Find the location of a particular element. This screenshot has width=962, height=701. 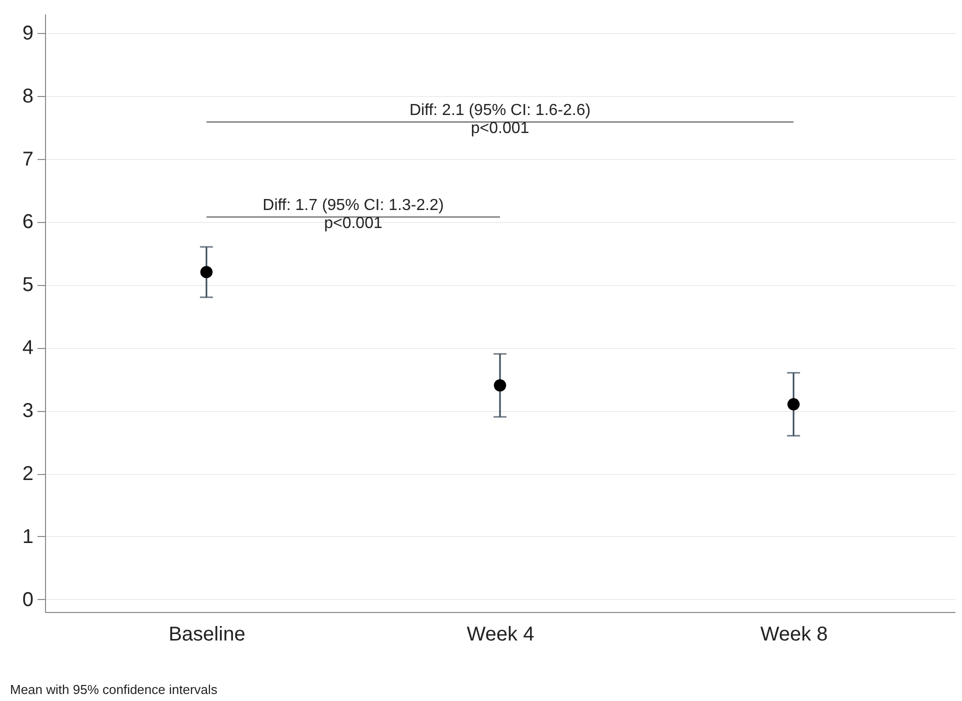

y-tick-label: 5 is located at coordinates (28, 285).